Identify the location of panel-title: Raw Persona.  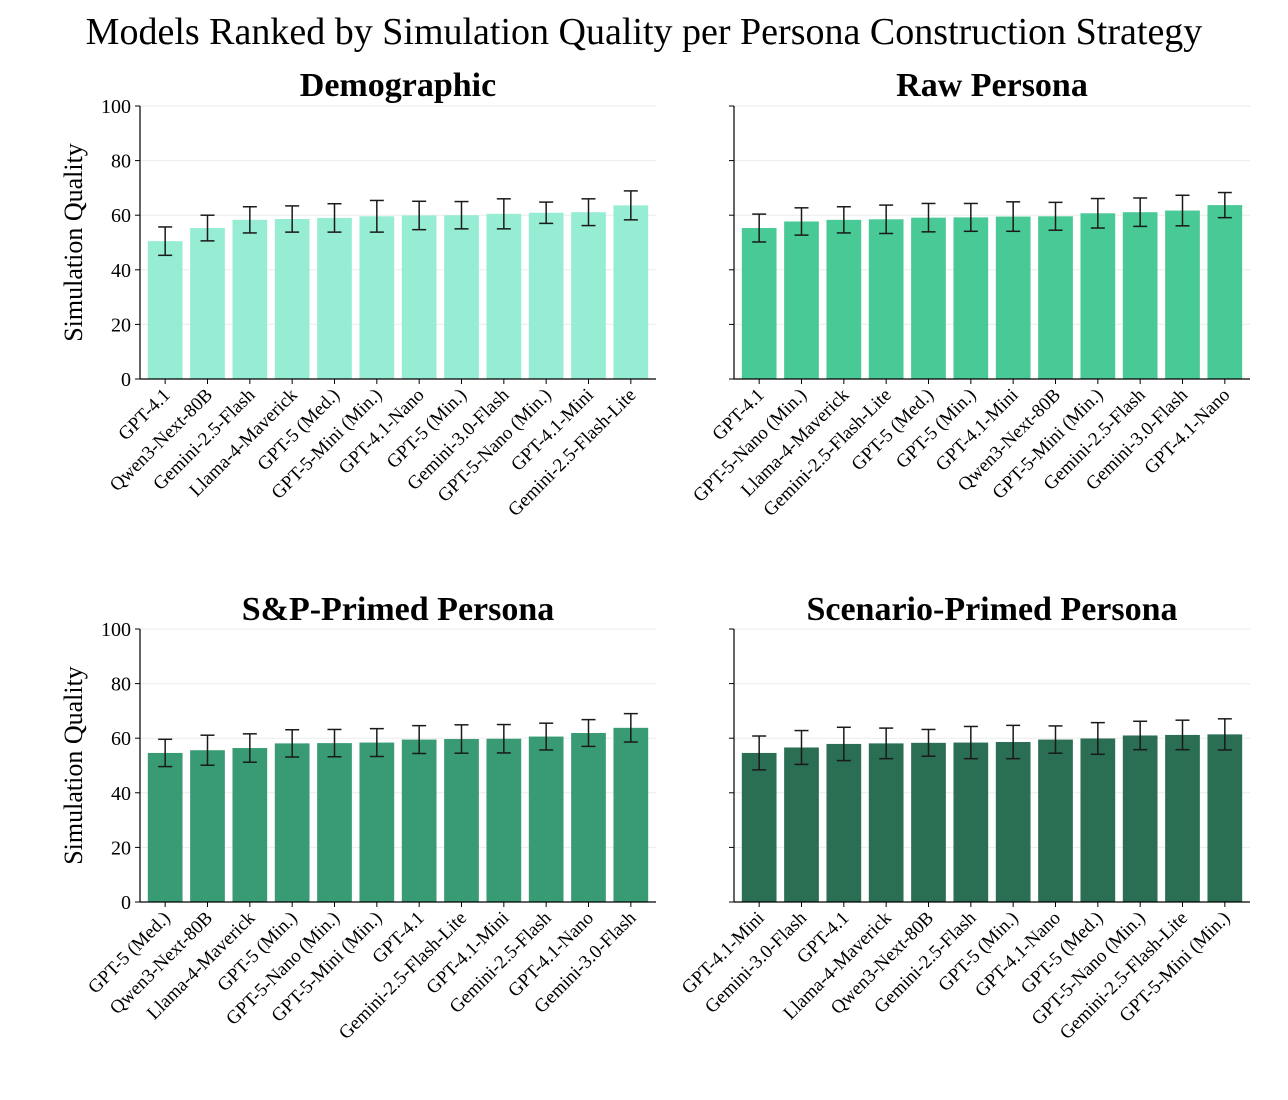
(992, 85).